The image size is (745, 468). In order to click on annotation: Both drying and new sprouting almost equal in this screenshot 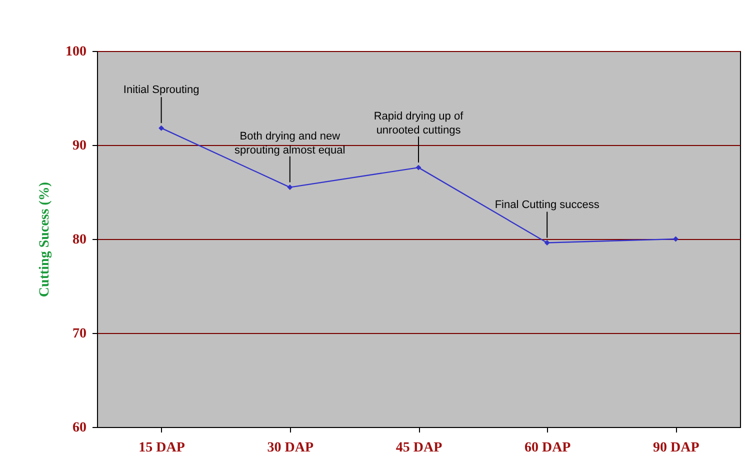, I will do `click(290, 143)`.